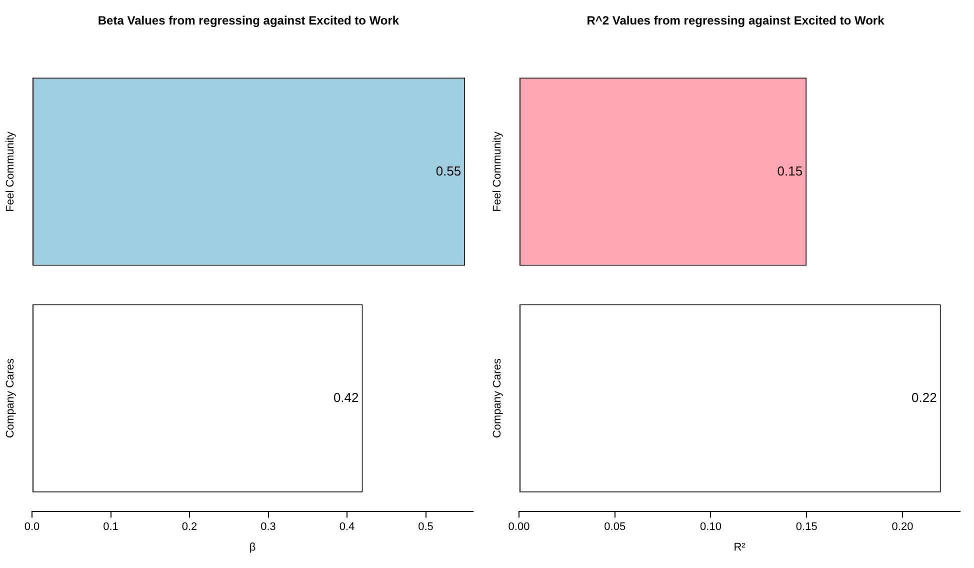 Image resolution: width=974 pixels, height=568 pixels. I want to click on x-tick-label: 0.10, so click(711, 527).